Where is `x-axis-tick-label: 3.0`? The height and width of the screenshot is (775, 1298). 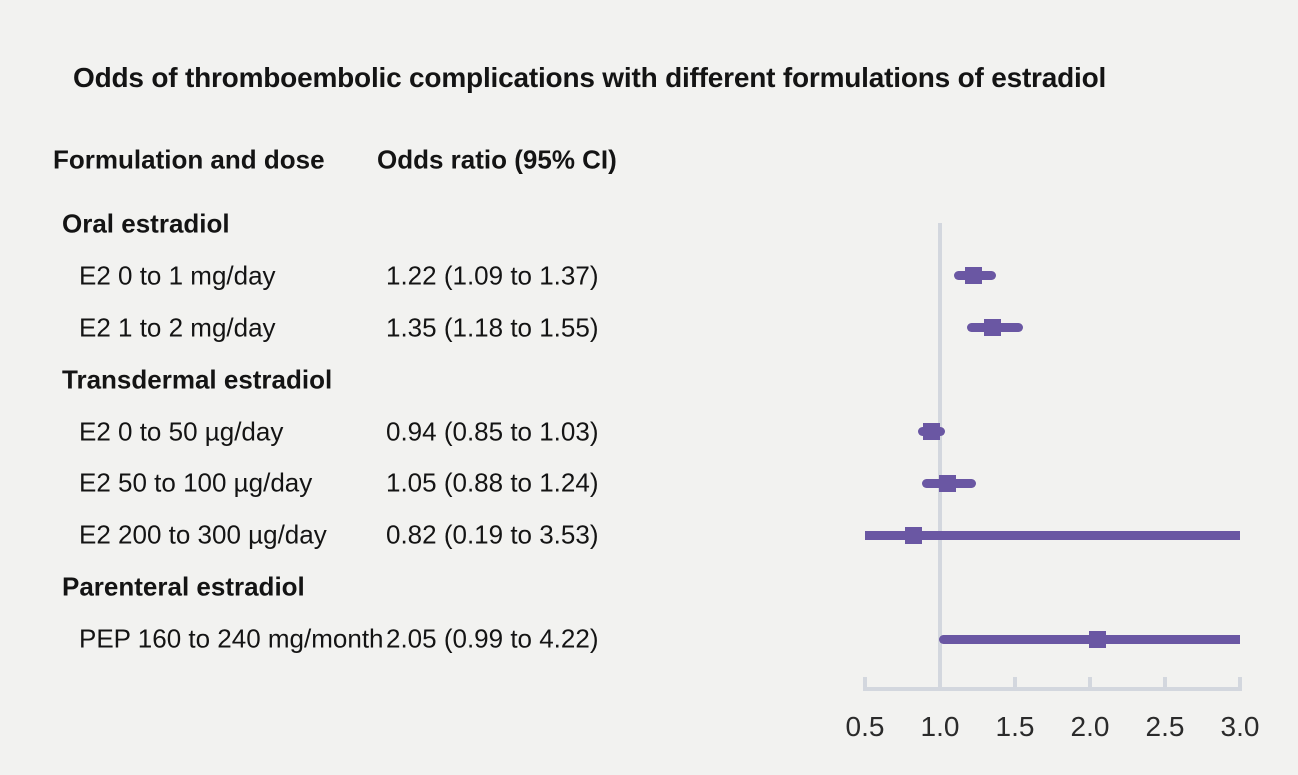 x-axis-tick-label: 3.0 is located at coordinates (1240, 726).